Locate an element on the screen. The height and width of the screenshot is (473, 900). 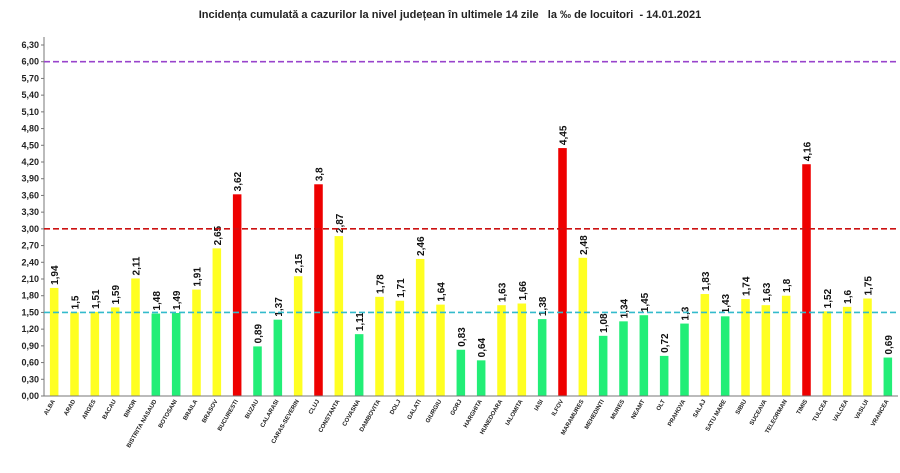
y-tick-label: 0,60 is located at coordinates (30, 363).